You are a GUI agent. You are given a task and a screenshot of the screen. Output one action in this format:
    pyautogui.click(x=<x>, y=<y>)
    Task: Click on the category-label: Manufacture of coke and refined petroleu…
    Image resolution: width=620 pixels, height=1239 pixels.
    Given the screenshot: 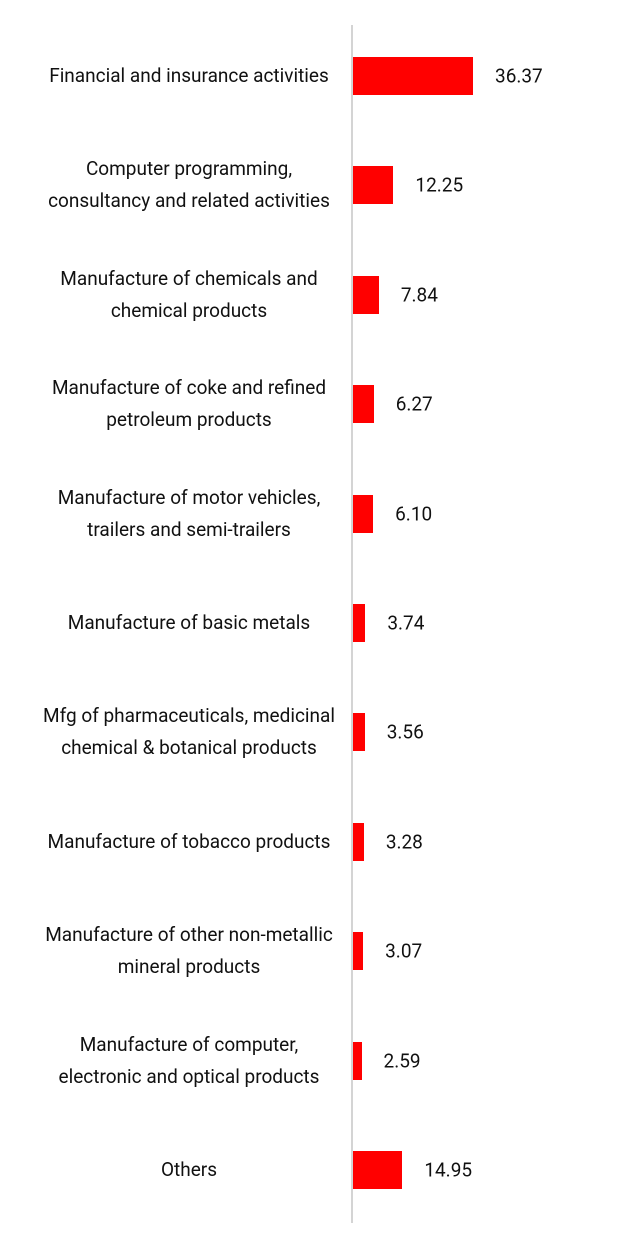 What is the action you would take?
    pyautogui.click(x=189, y=404)
    